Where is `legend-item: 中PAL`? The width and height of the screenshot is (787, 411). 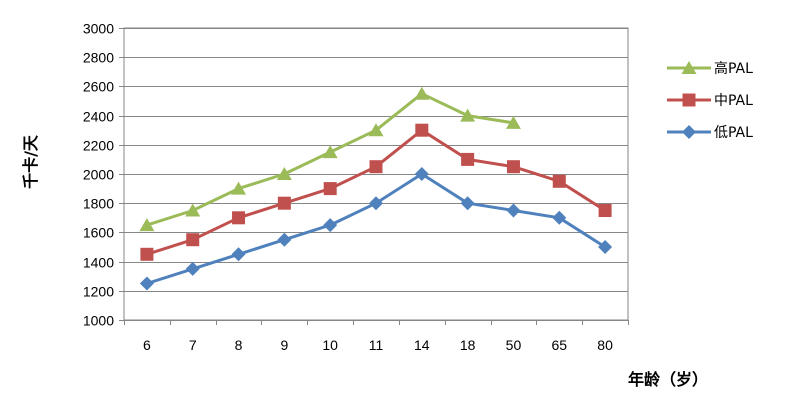 legend-item: 中PAL is located at coordinates (710, 101).